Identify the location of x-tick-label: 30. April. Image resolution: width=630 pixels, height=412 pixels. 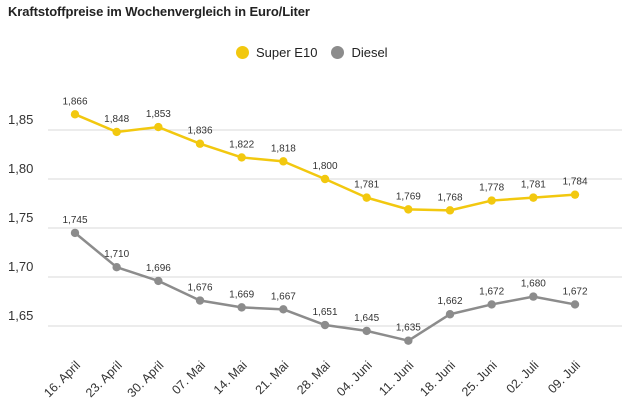
(146, 379).